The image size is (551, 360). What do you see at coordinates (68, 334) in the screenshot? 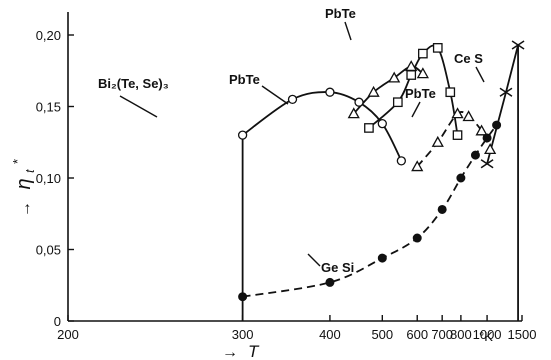
I see `x-tick-label: 200` at bounding box center [68, 334].